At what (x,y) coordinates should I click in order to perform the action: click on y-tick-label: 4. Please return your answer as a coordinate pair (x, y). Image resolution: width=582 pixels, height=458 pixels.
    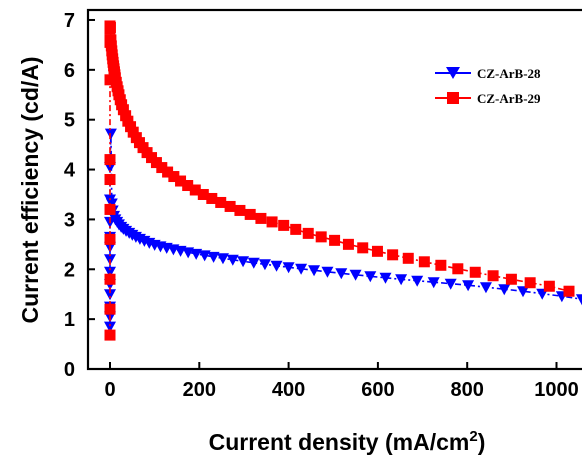
    Looking at the image, I should click on (70, 171).